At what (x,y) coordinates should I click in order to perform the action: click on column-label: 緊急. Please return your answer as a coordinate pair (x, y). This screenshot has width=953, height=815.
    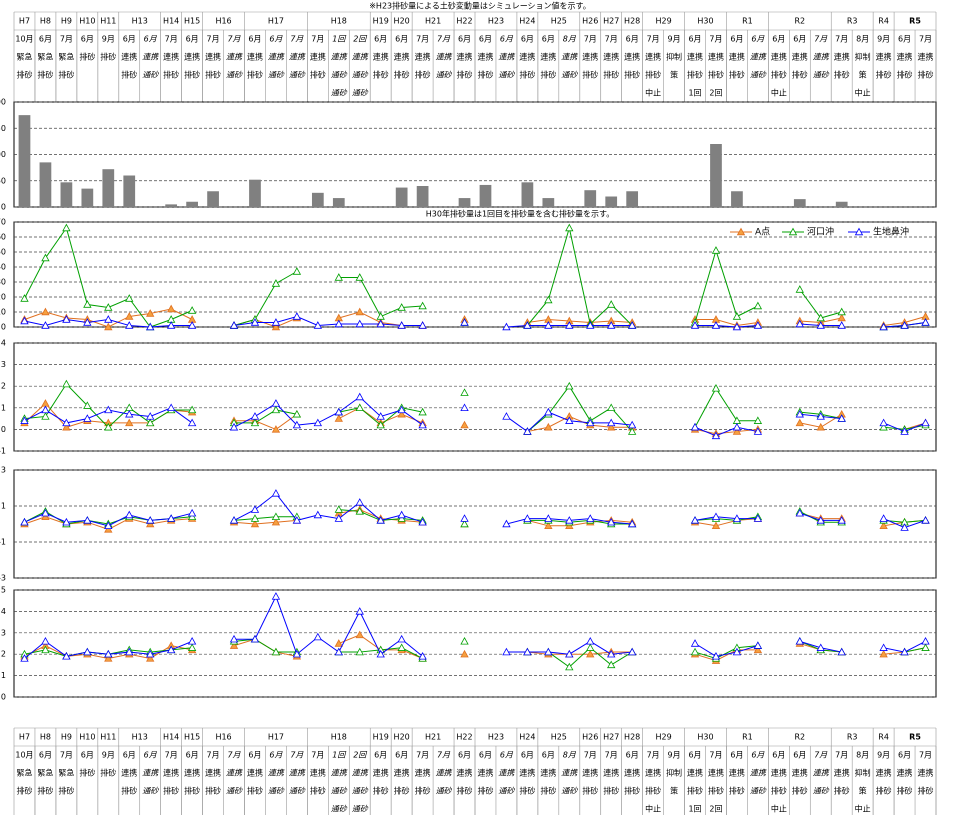
    Looking at the image, I should click on (24, 773).